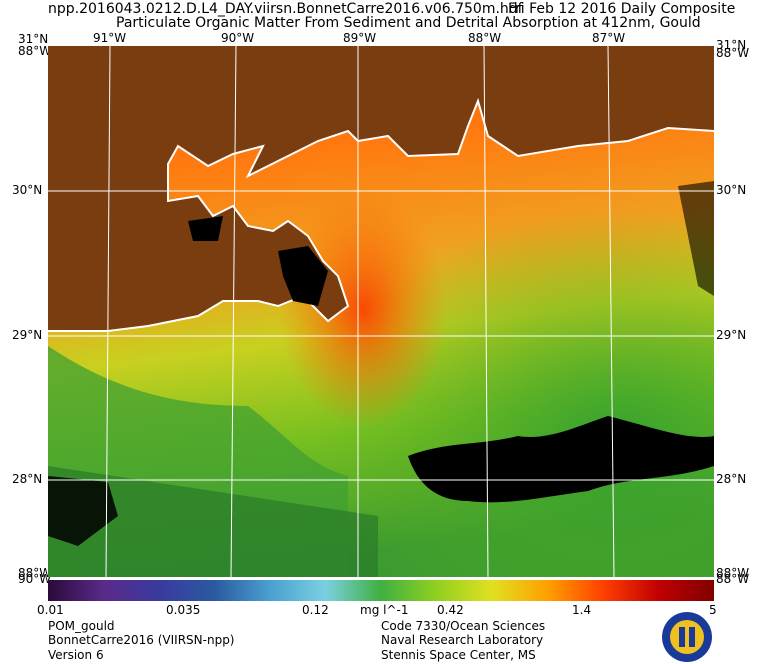 This screenshot has height=664, width=762. I want to click on corner-label-br-1: 88°W, so click(733, 573).